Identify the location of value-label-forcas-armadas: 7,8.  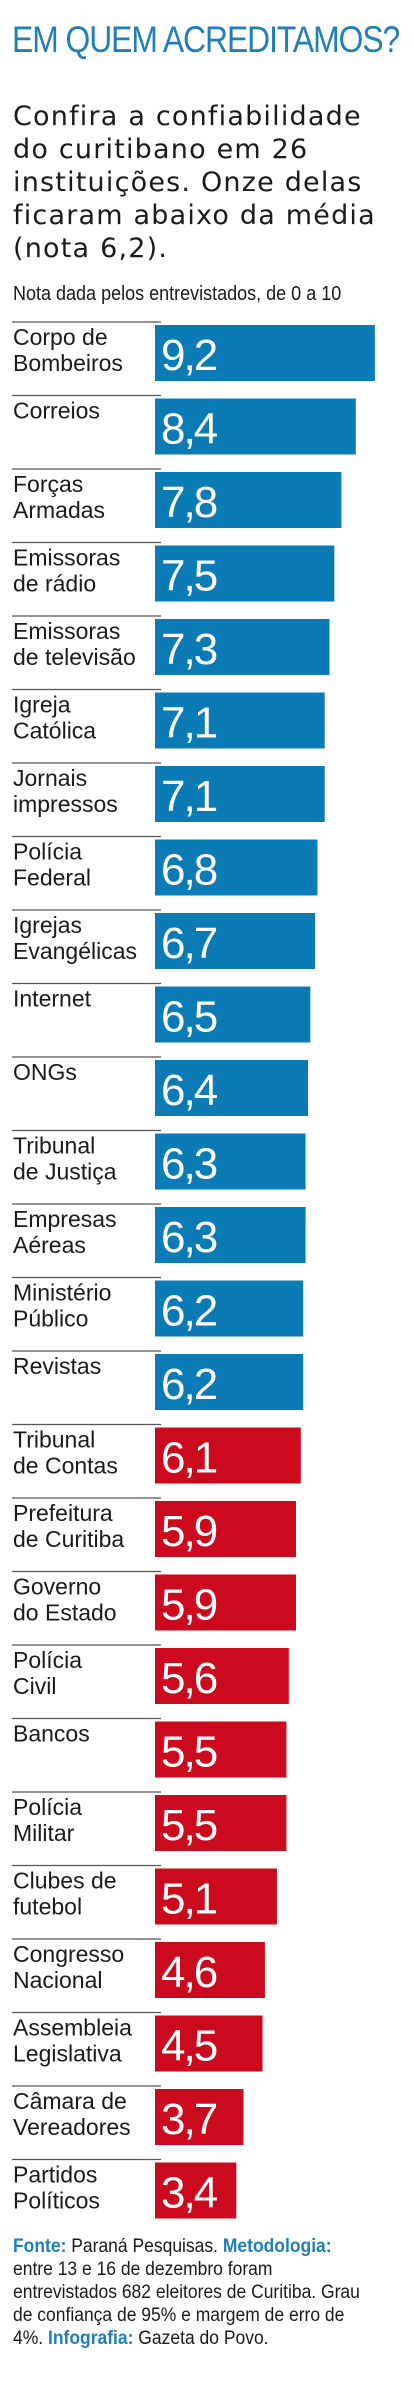
(189, 502).